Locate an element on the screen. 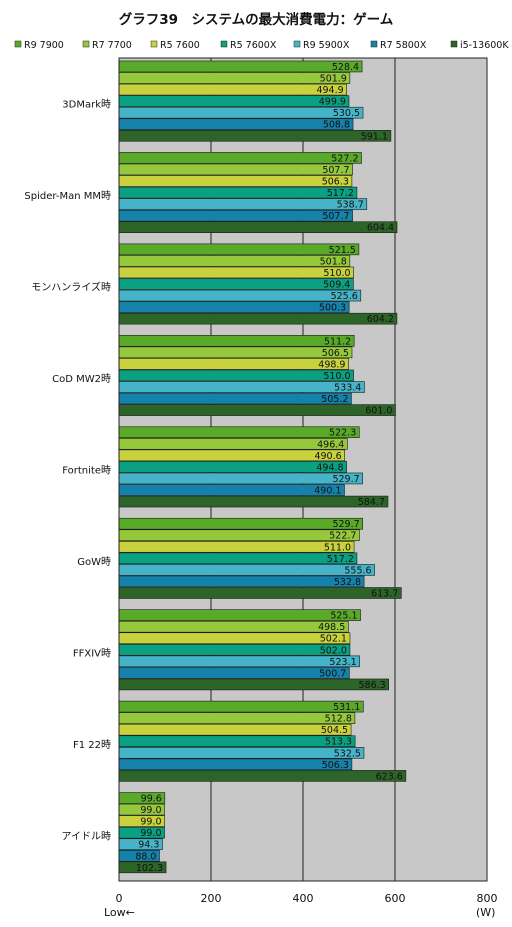 The height and width of the screenshot is (927, 512). bar-value-label: 533.4 is located at coordinates (347, 387).